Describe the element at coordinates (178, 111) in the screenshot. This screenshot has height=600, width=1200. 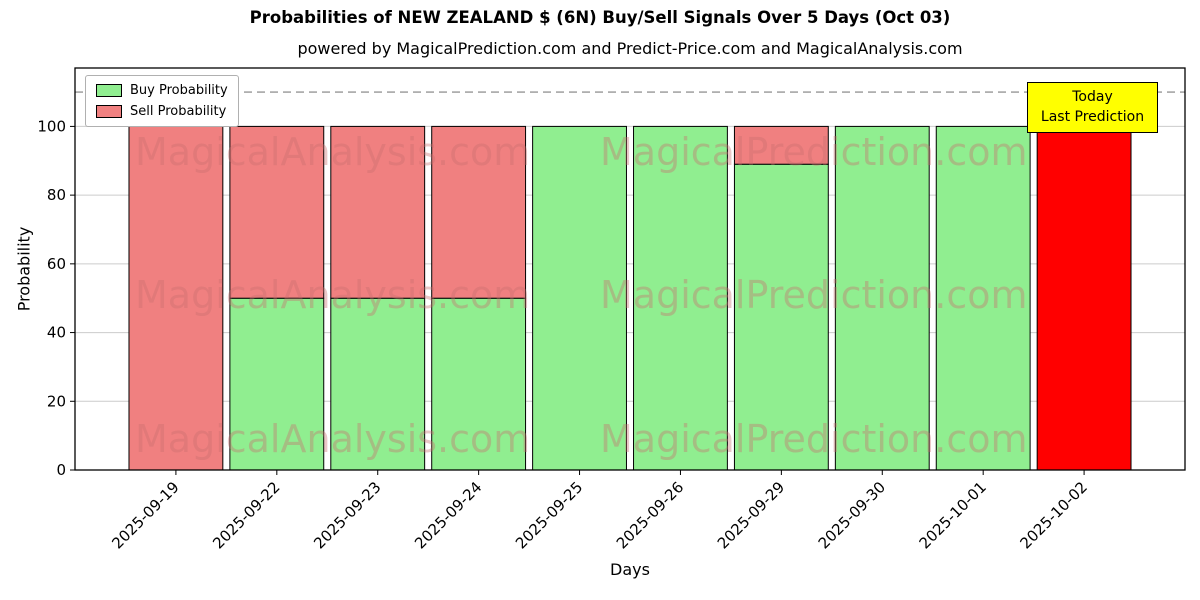
I see `legend-sell-label: Sell Probability` at that location.